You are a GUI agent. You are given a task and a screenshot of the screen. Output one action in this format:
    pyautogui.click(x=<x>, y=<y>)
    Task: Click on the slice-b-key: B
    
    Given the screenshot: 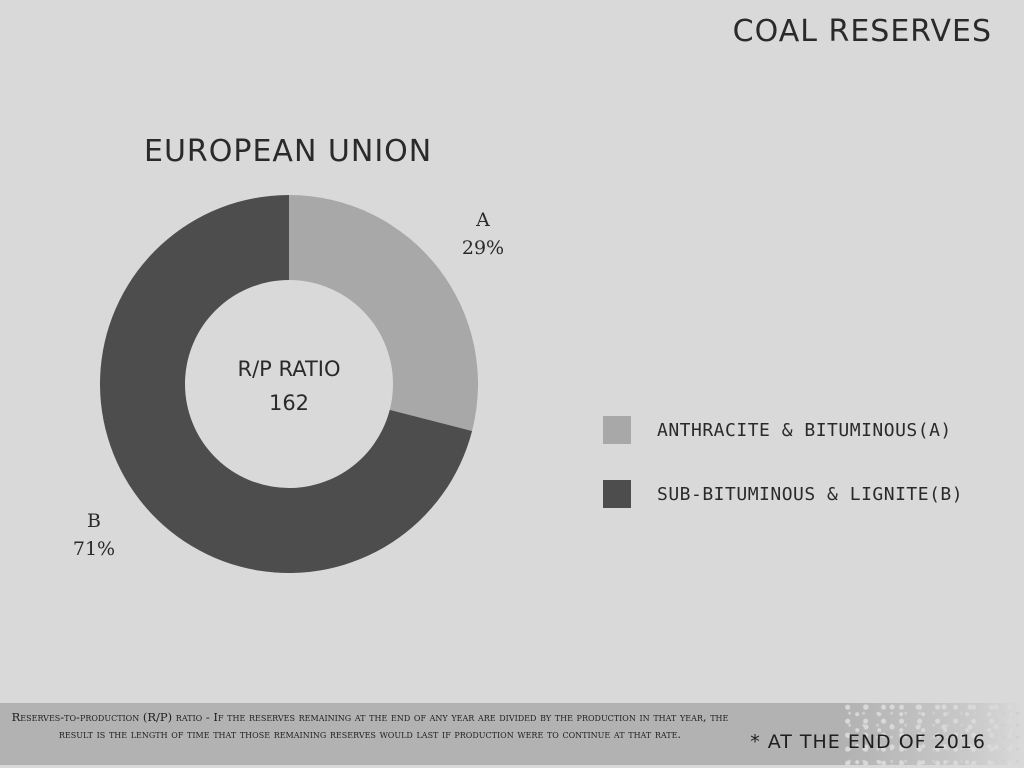 What is the action you would take?
    pyautogui.click(x=94, y=521)
    